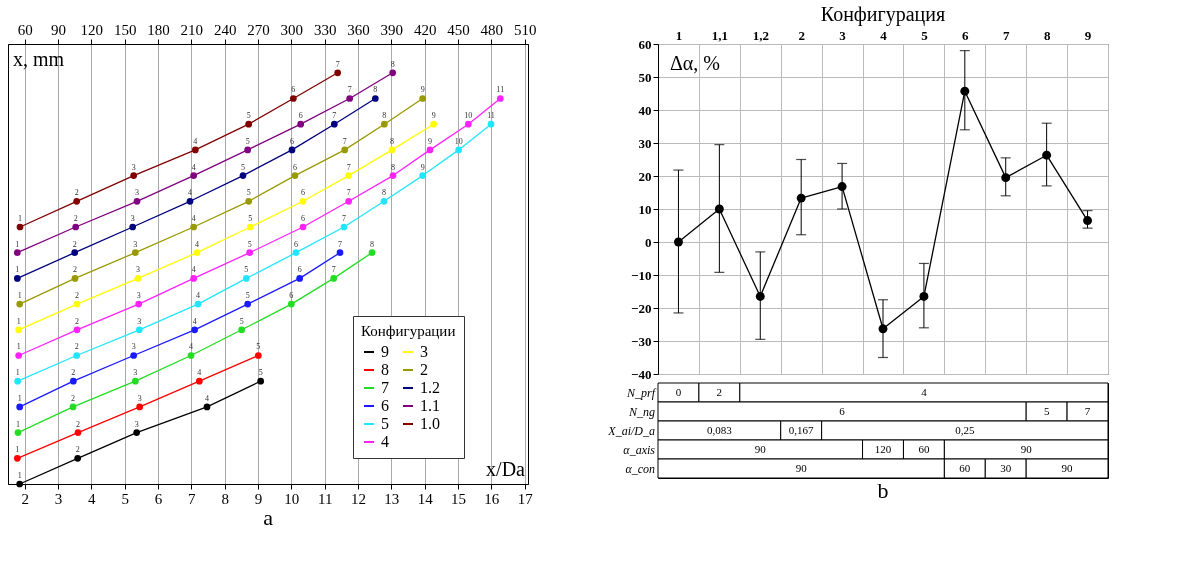 The height and width of the screenshot is (574, 1177). I want to click on legend-label: 5, so click(385, 423).